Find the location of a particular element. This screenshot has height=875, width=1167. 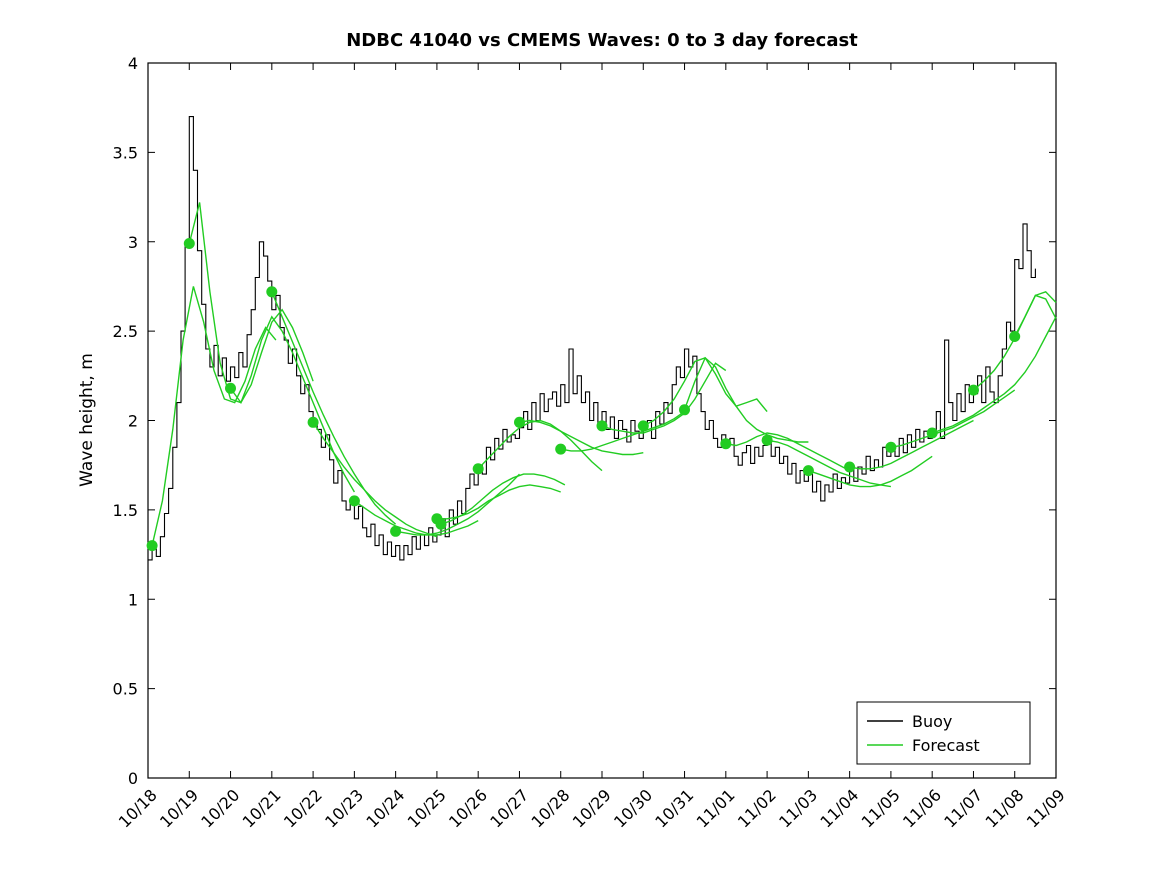

y-tick-label: 3.5 is located at coordinates (125, 152).